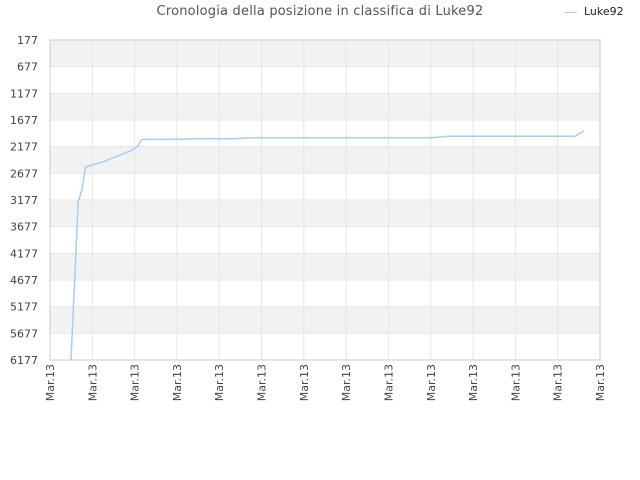  Describe the element at coordinates (604, 11) in the screenshot. I see `legend-label: Luke92` at that location.